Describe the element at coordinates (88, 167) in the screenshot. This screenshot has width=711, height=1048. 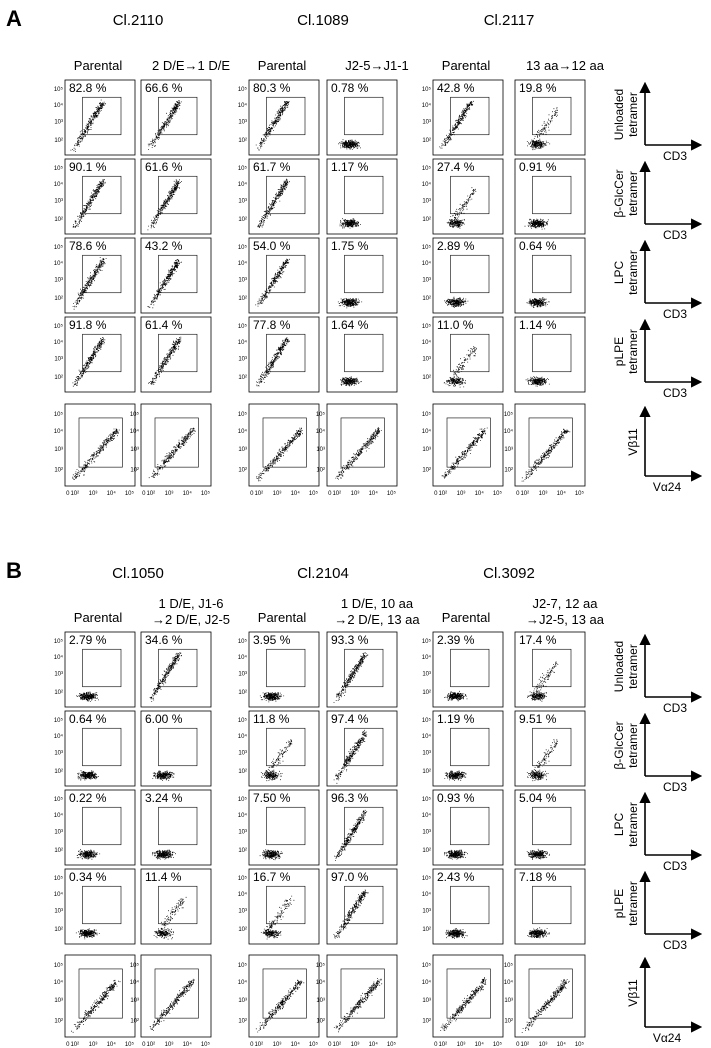
I see `gate-percent: 90.1 %` at that location.